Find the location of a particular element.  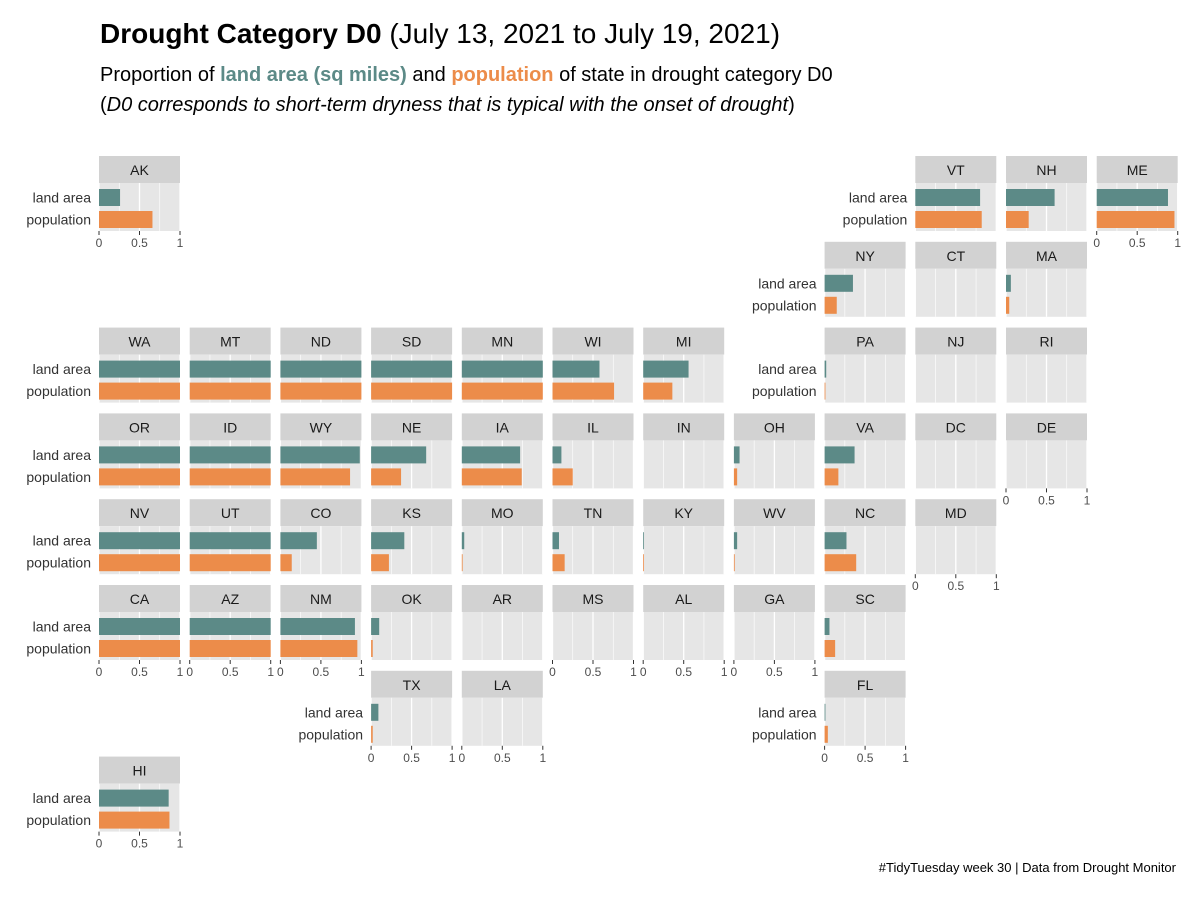

strip-label-co: CO is located at coordinates (320, 513).